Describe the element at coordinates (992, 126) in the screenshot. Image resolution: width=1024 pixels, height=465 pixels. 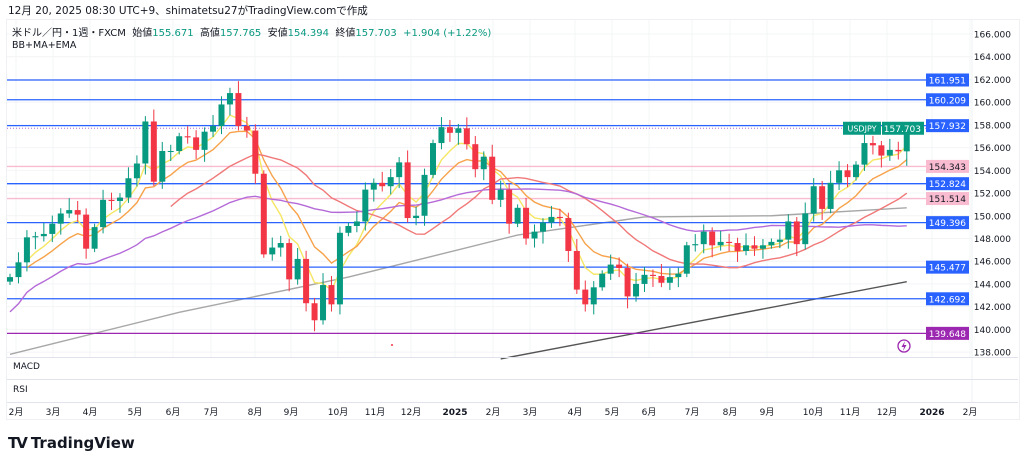
I see `price-tick-label: 158.000` at that location.